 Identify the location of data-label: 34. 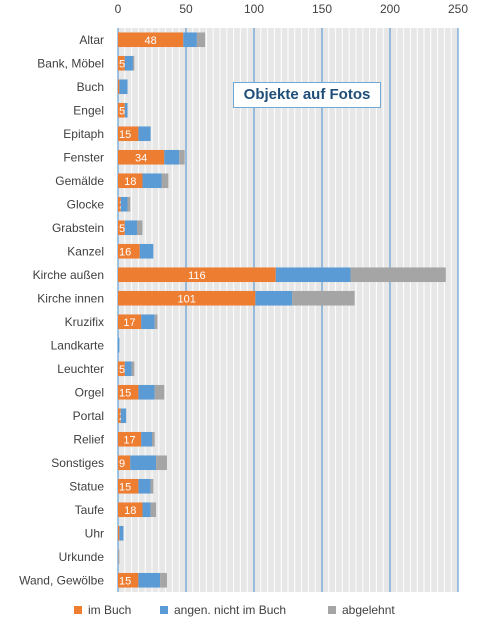
(141, 158).